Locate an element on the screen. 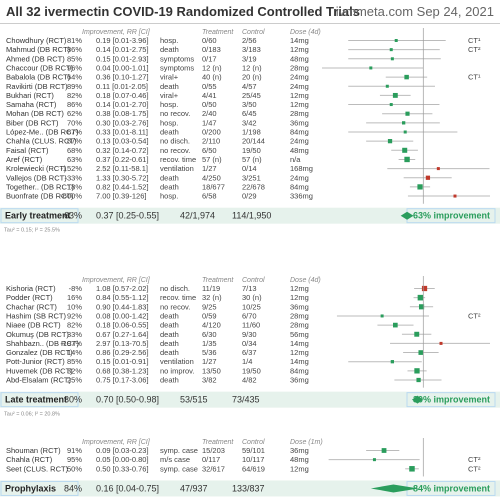 This screenshot has width=500, height=502. study-treatment: 3/82 is located at coordinates (209, 380).